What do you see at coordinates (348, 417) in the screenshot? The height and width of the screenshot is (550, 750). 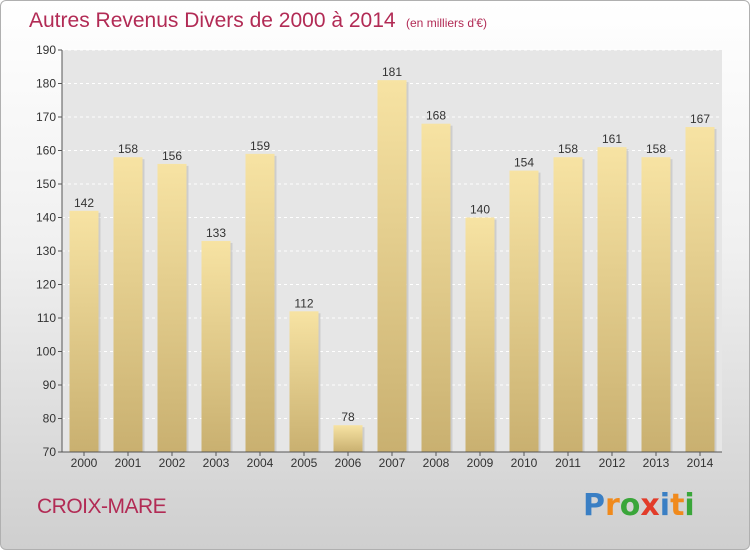 I see `bar-value-label: 78` at bounding box center [348, 417].